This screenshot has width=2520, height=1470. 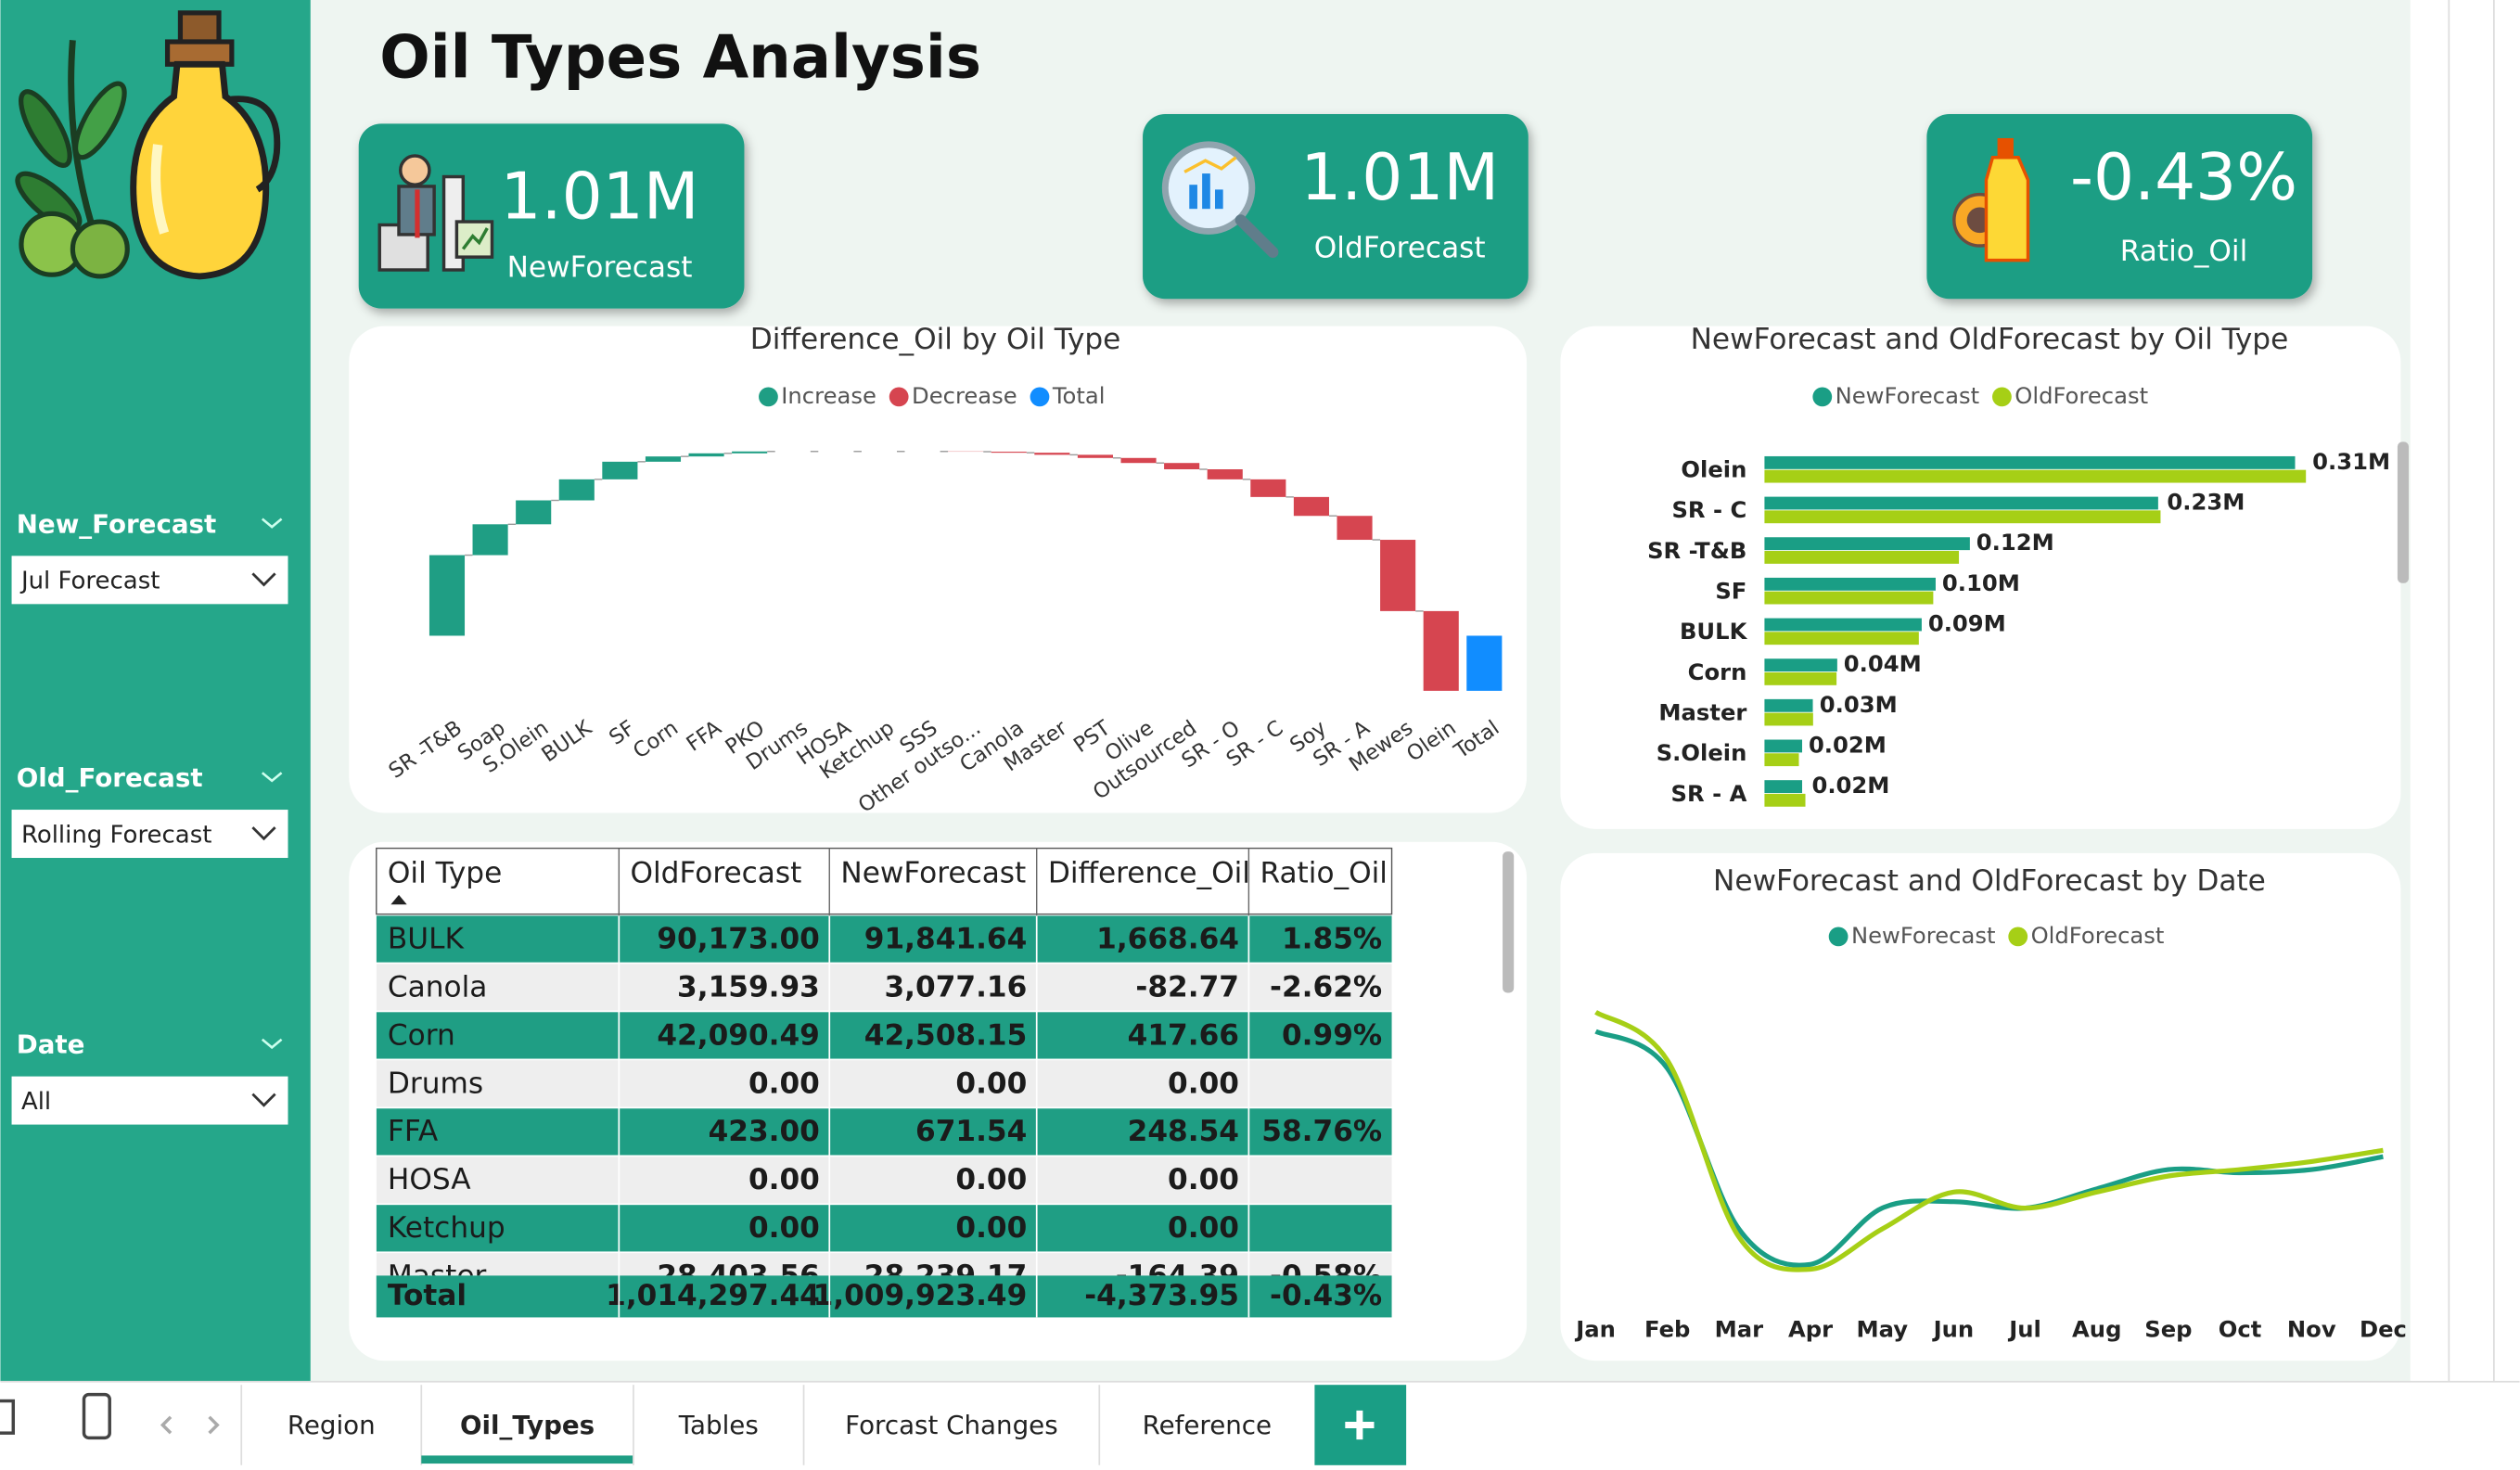 I want to click on table-cell: -2.62%, so click(x=1326, y=986).